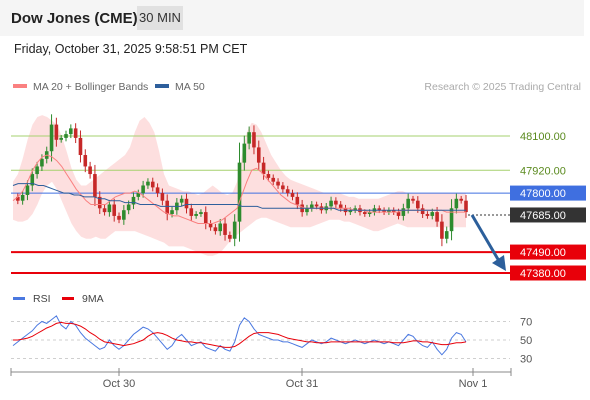  What do you see at coordinates (240, 334) in the screenshot?
I see `rsi-ma9-line` at bounding box center [240, 334].